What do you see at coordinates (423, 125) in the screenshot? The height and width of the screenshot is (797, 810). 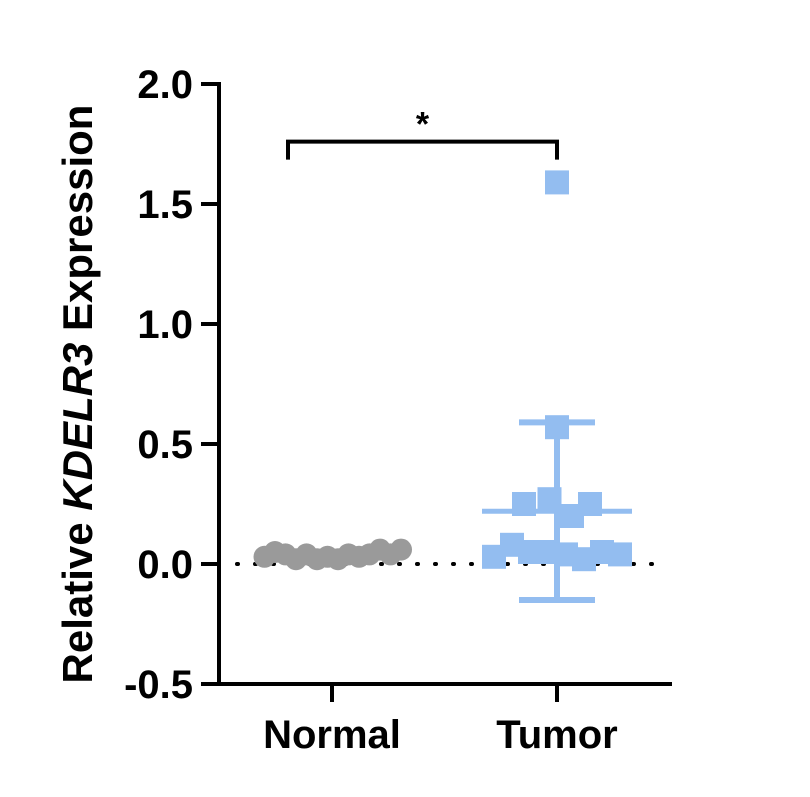 I see `significance-label: *` at bounding box center [423, 125].